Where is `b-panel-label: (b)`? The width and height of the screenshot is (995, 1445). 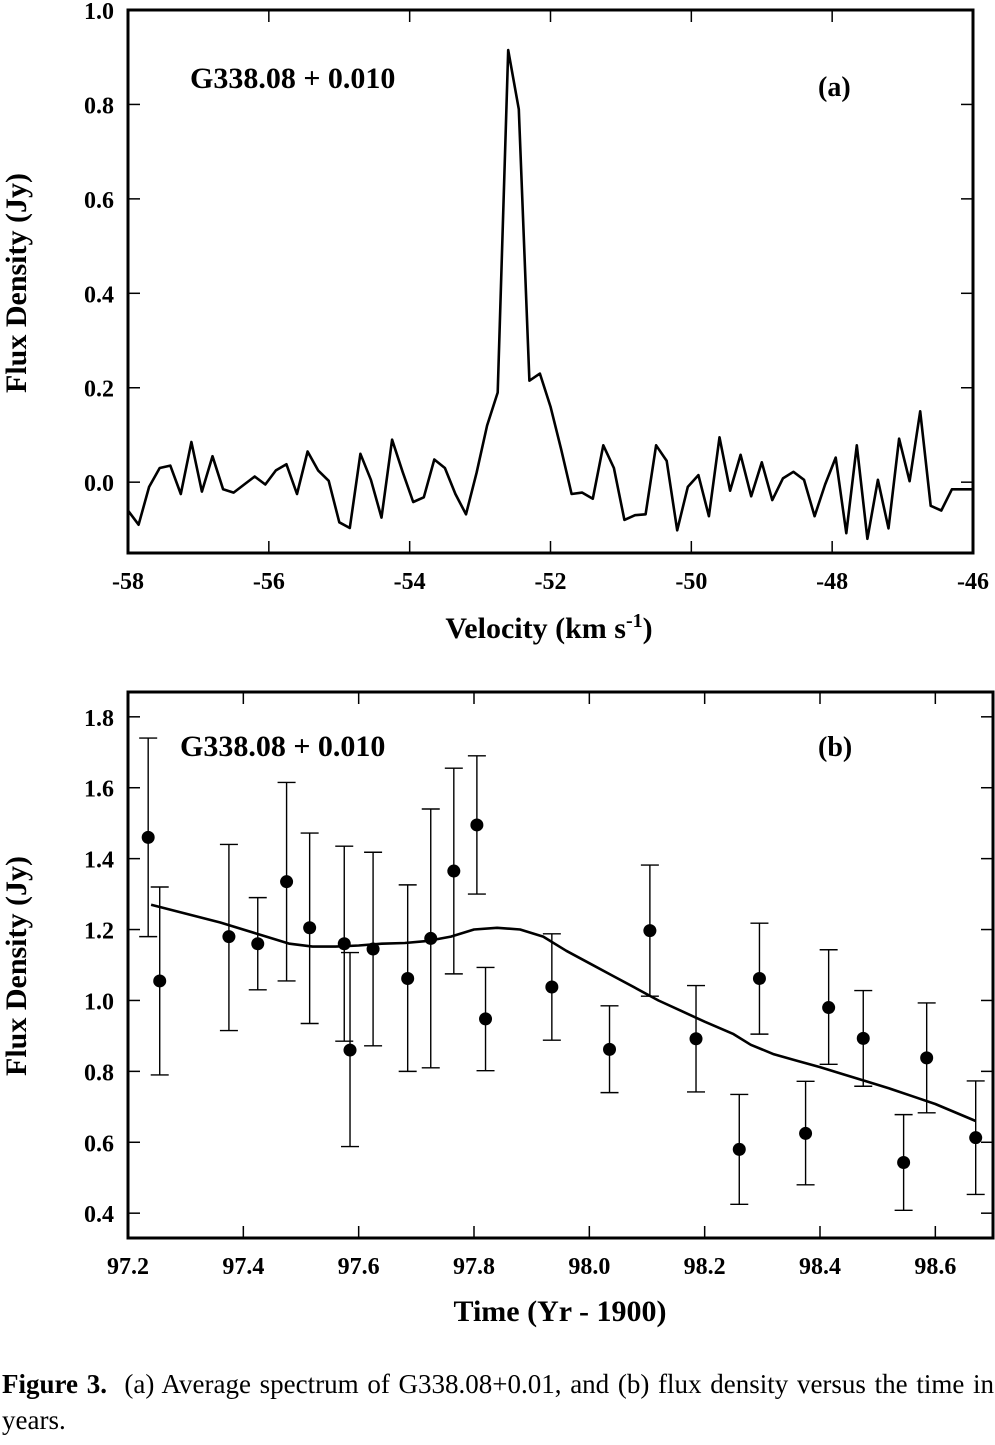 b-panel-label: (b) is located at coordinates (835, 747).